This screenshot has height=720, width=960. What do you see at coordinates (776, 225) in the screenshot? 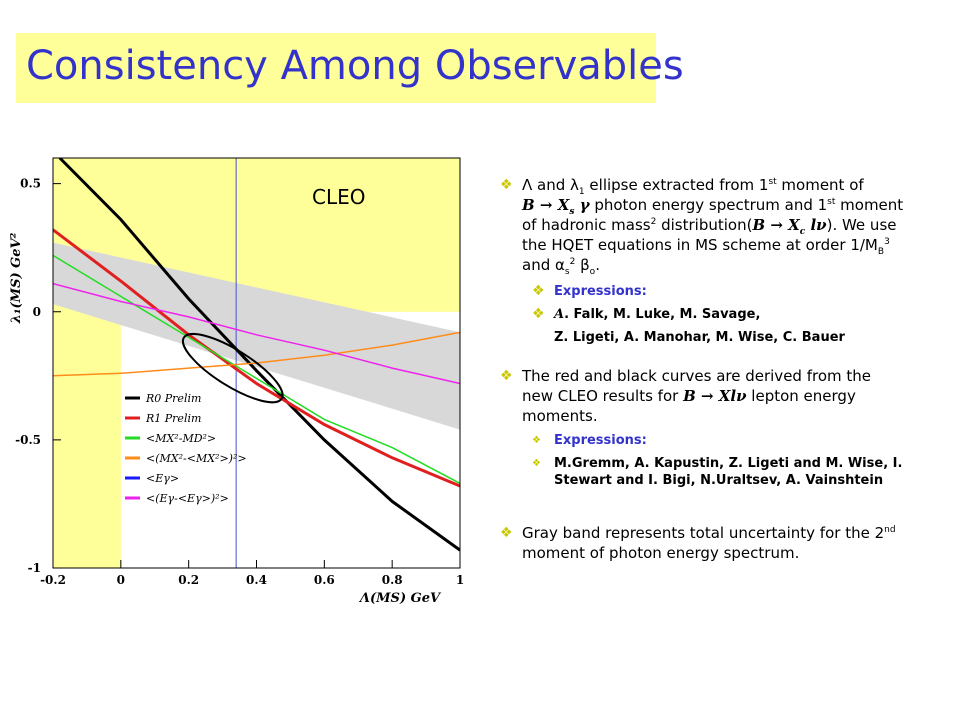
I see `decay-b-xc: B → X` at bounding box center [776, 225].